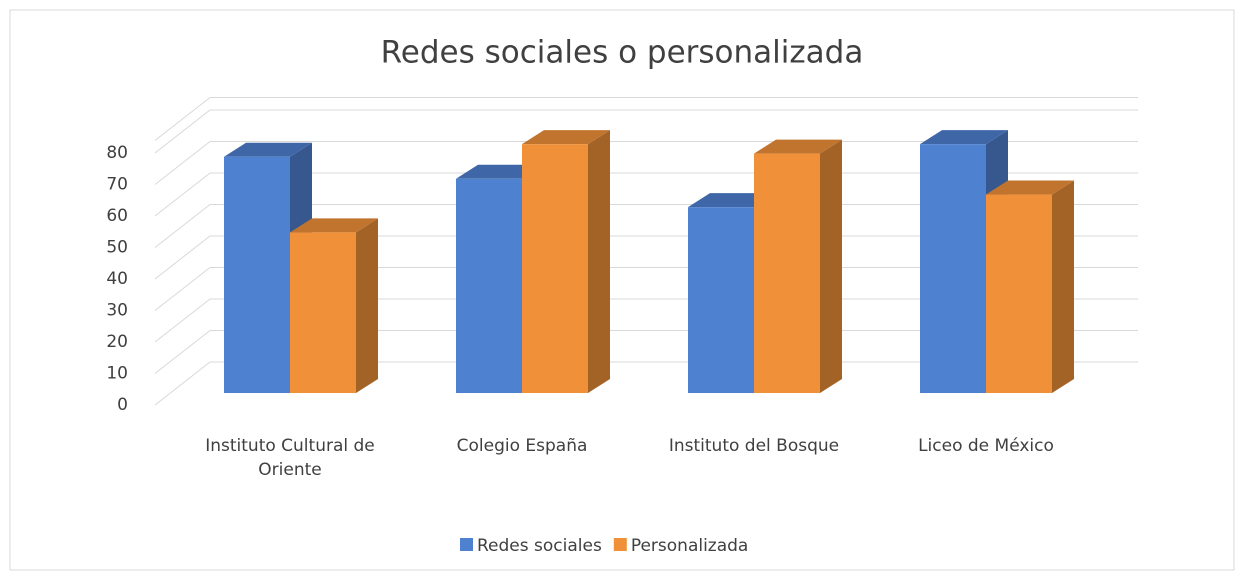  Describe the element at coordinates (690, 546) in the screenshot. I see `legend-label: Personalizada` at that location.